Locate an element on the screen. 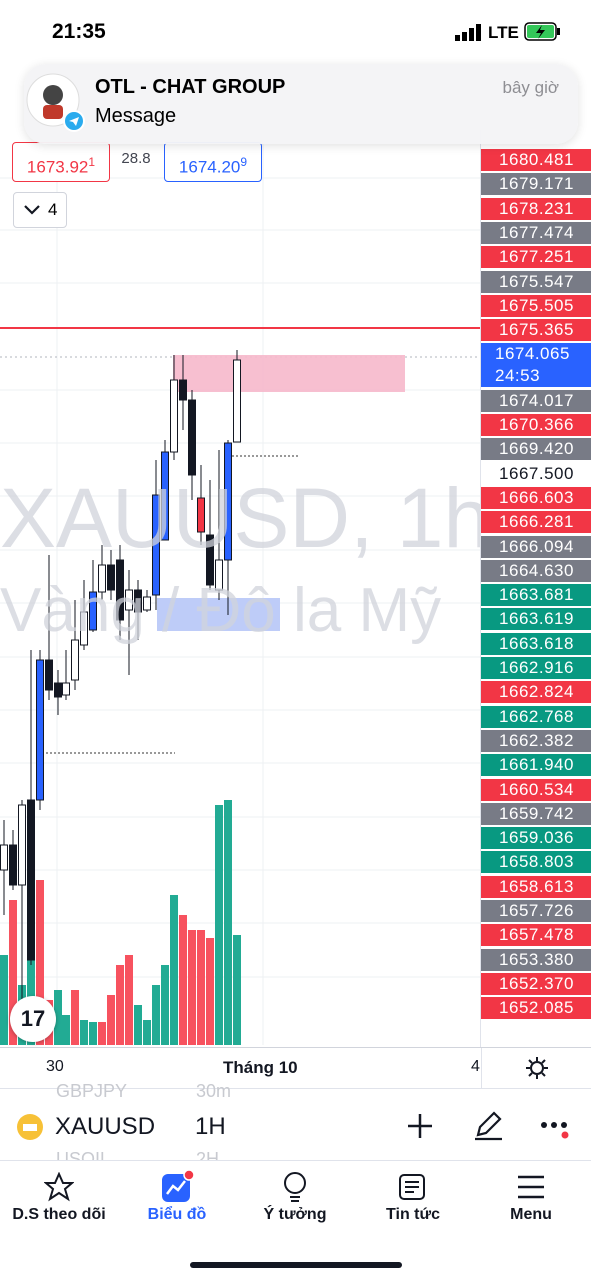  price-text: 1674.065 is located at coordinates (532, 354).